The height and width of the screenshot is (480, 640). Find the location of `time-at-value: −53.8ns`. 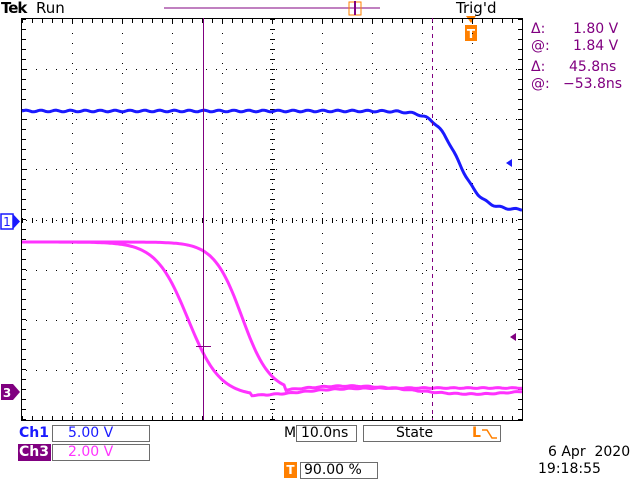

time-at-value: −53.8ns is located at coordinates (593, 84).